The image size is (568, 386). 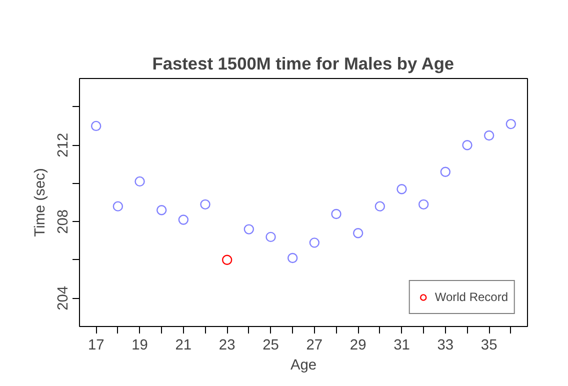 I want to click on y-tick-label: 208, so click(x=64, y=221).